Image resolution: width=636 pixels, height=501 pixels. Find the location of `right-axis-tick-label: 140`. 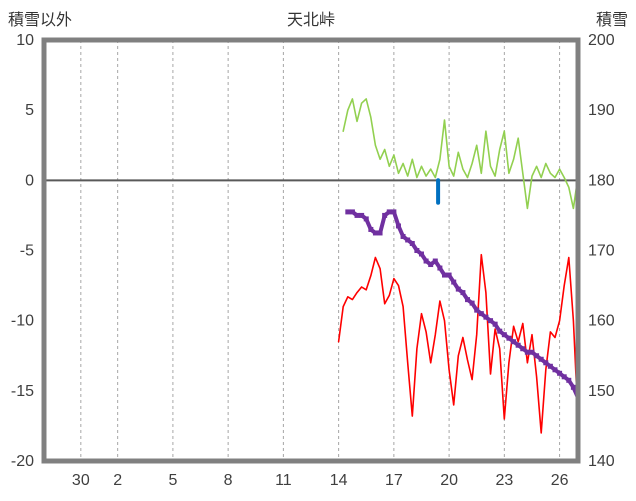

right-axis-tick-label: 140 is located at coordinates (601, 461).